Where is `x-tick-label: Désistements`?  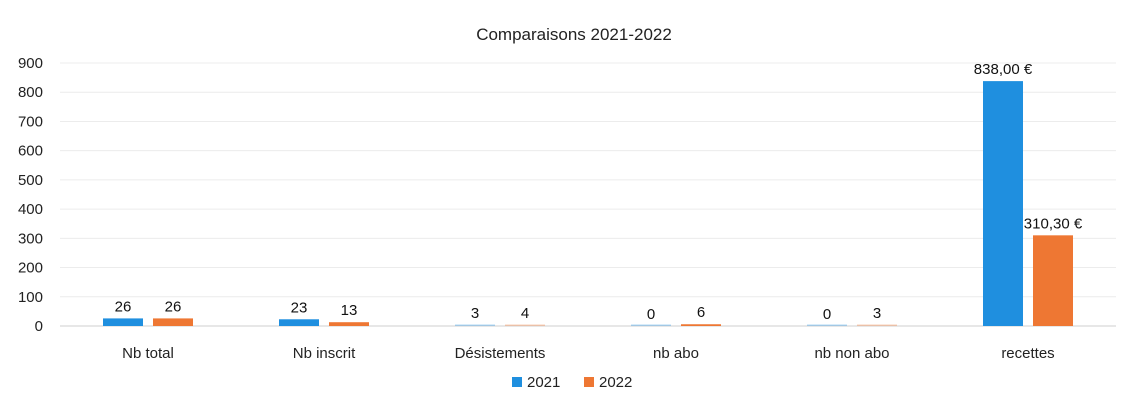 x-tick-label: Désistements is located at coordinates (500, 353).